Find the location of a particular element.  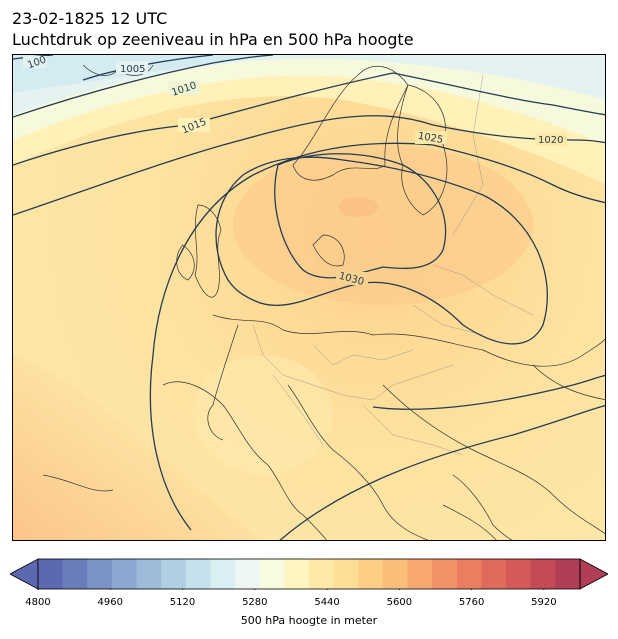

warm-band-southwest is located at coordinates (137, 447).